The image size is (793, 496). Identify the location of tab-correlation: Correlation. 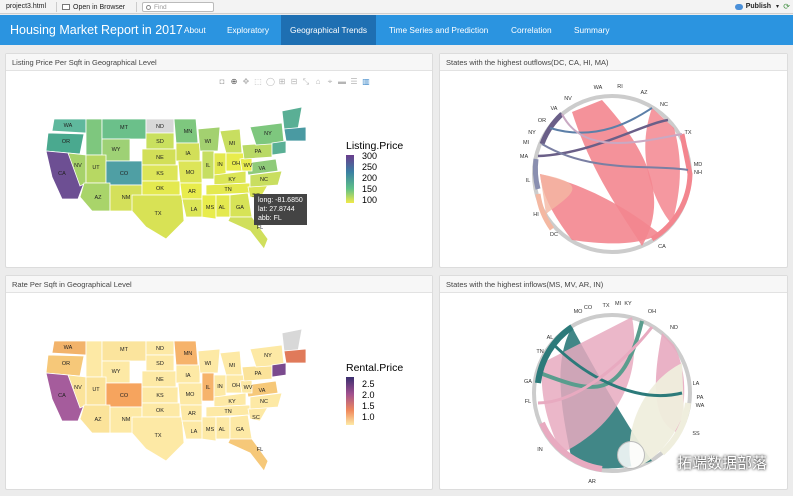
(531, 30).